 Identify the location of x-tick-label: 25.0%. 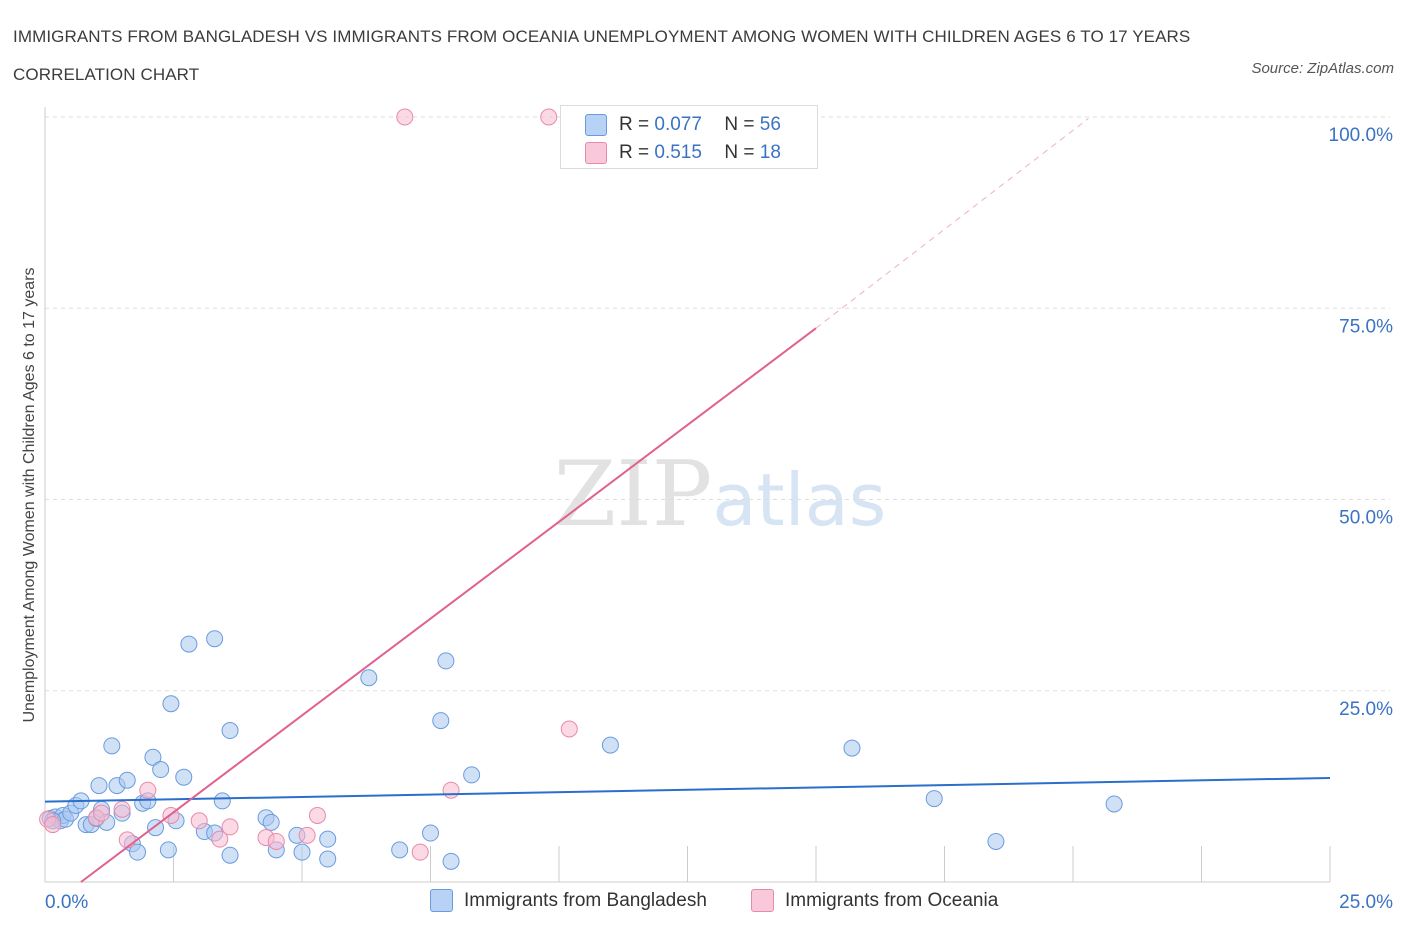
(1366, 902).